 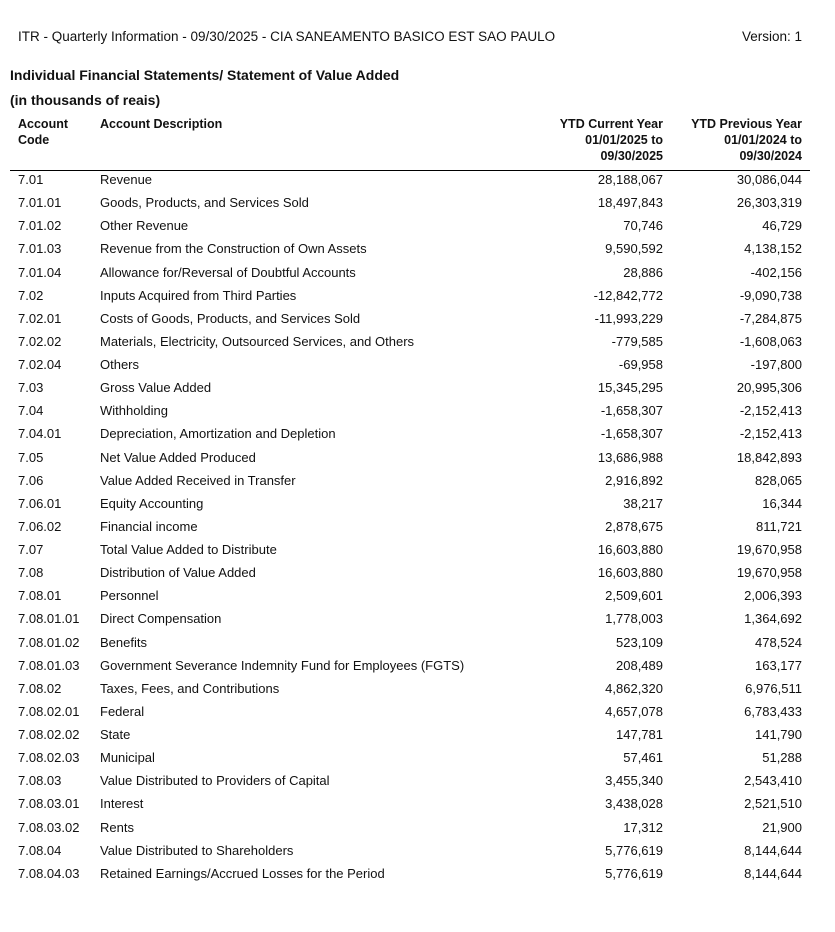 What do you see at coordinates (417, 367) in the screenshot?
I see `table-row: 7.02.04 Others -69,958 -197,800` at bounding box center [417, 367].